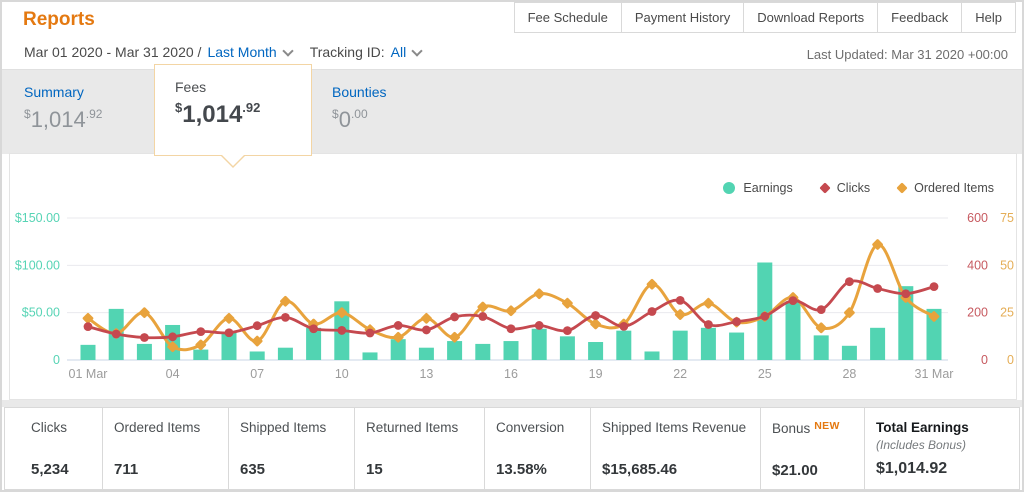 The width and height of the screenshot is (1024, 492). Describe the element at coordinates (292, 448) in the screenshot. I see `stat-shipped-items: Shipped Items 635` at that location.